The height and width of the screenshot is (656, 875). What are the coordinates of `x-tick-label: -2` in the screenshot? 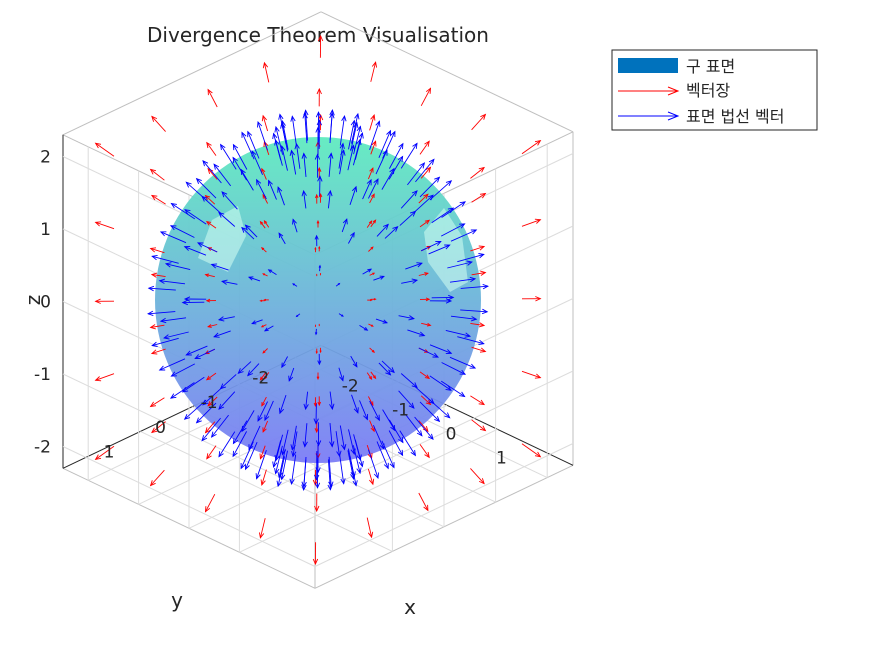 It's located at (350, 386).